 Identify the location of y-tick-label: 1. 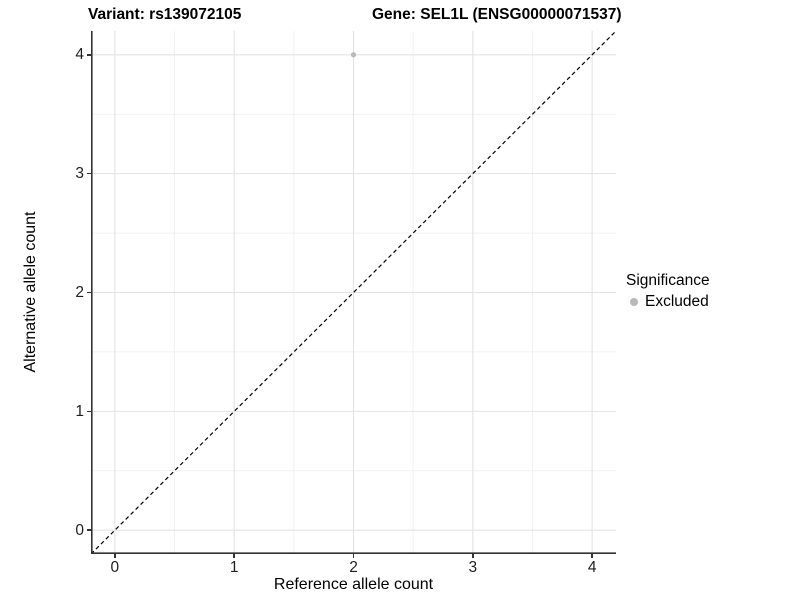
(79, 411).